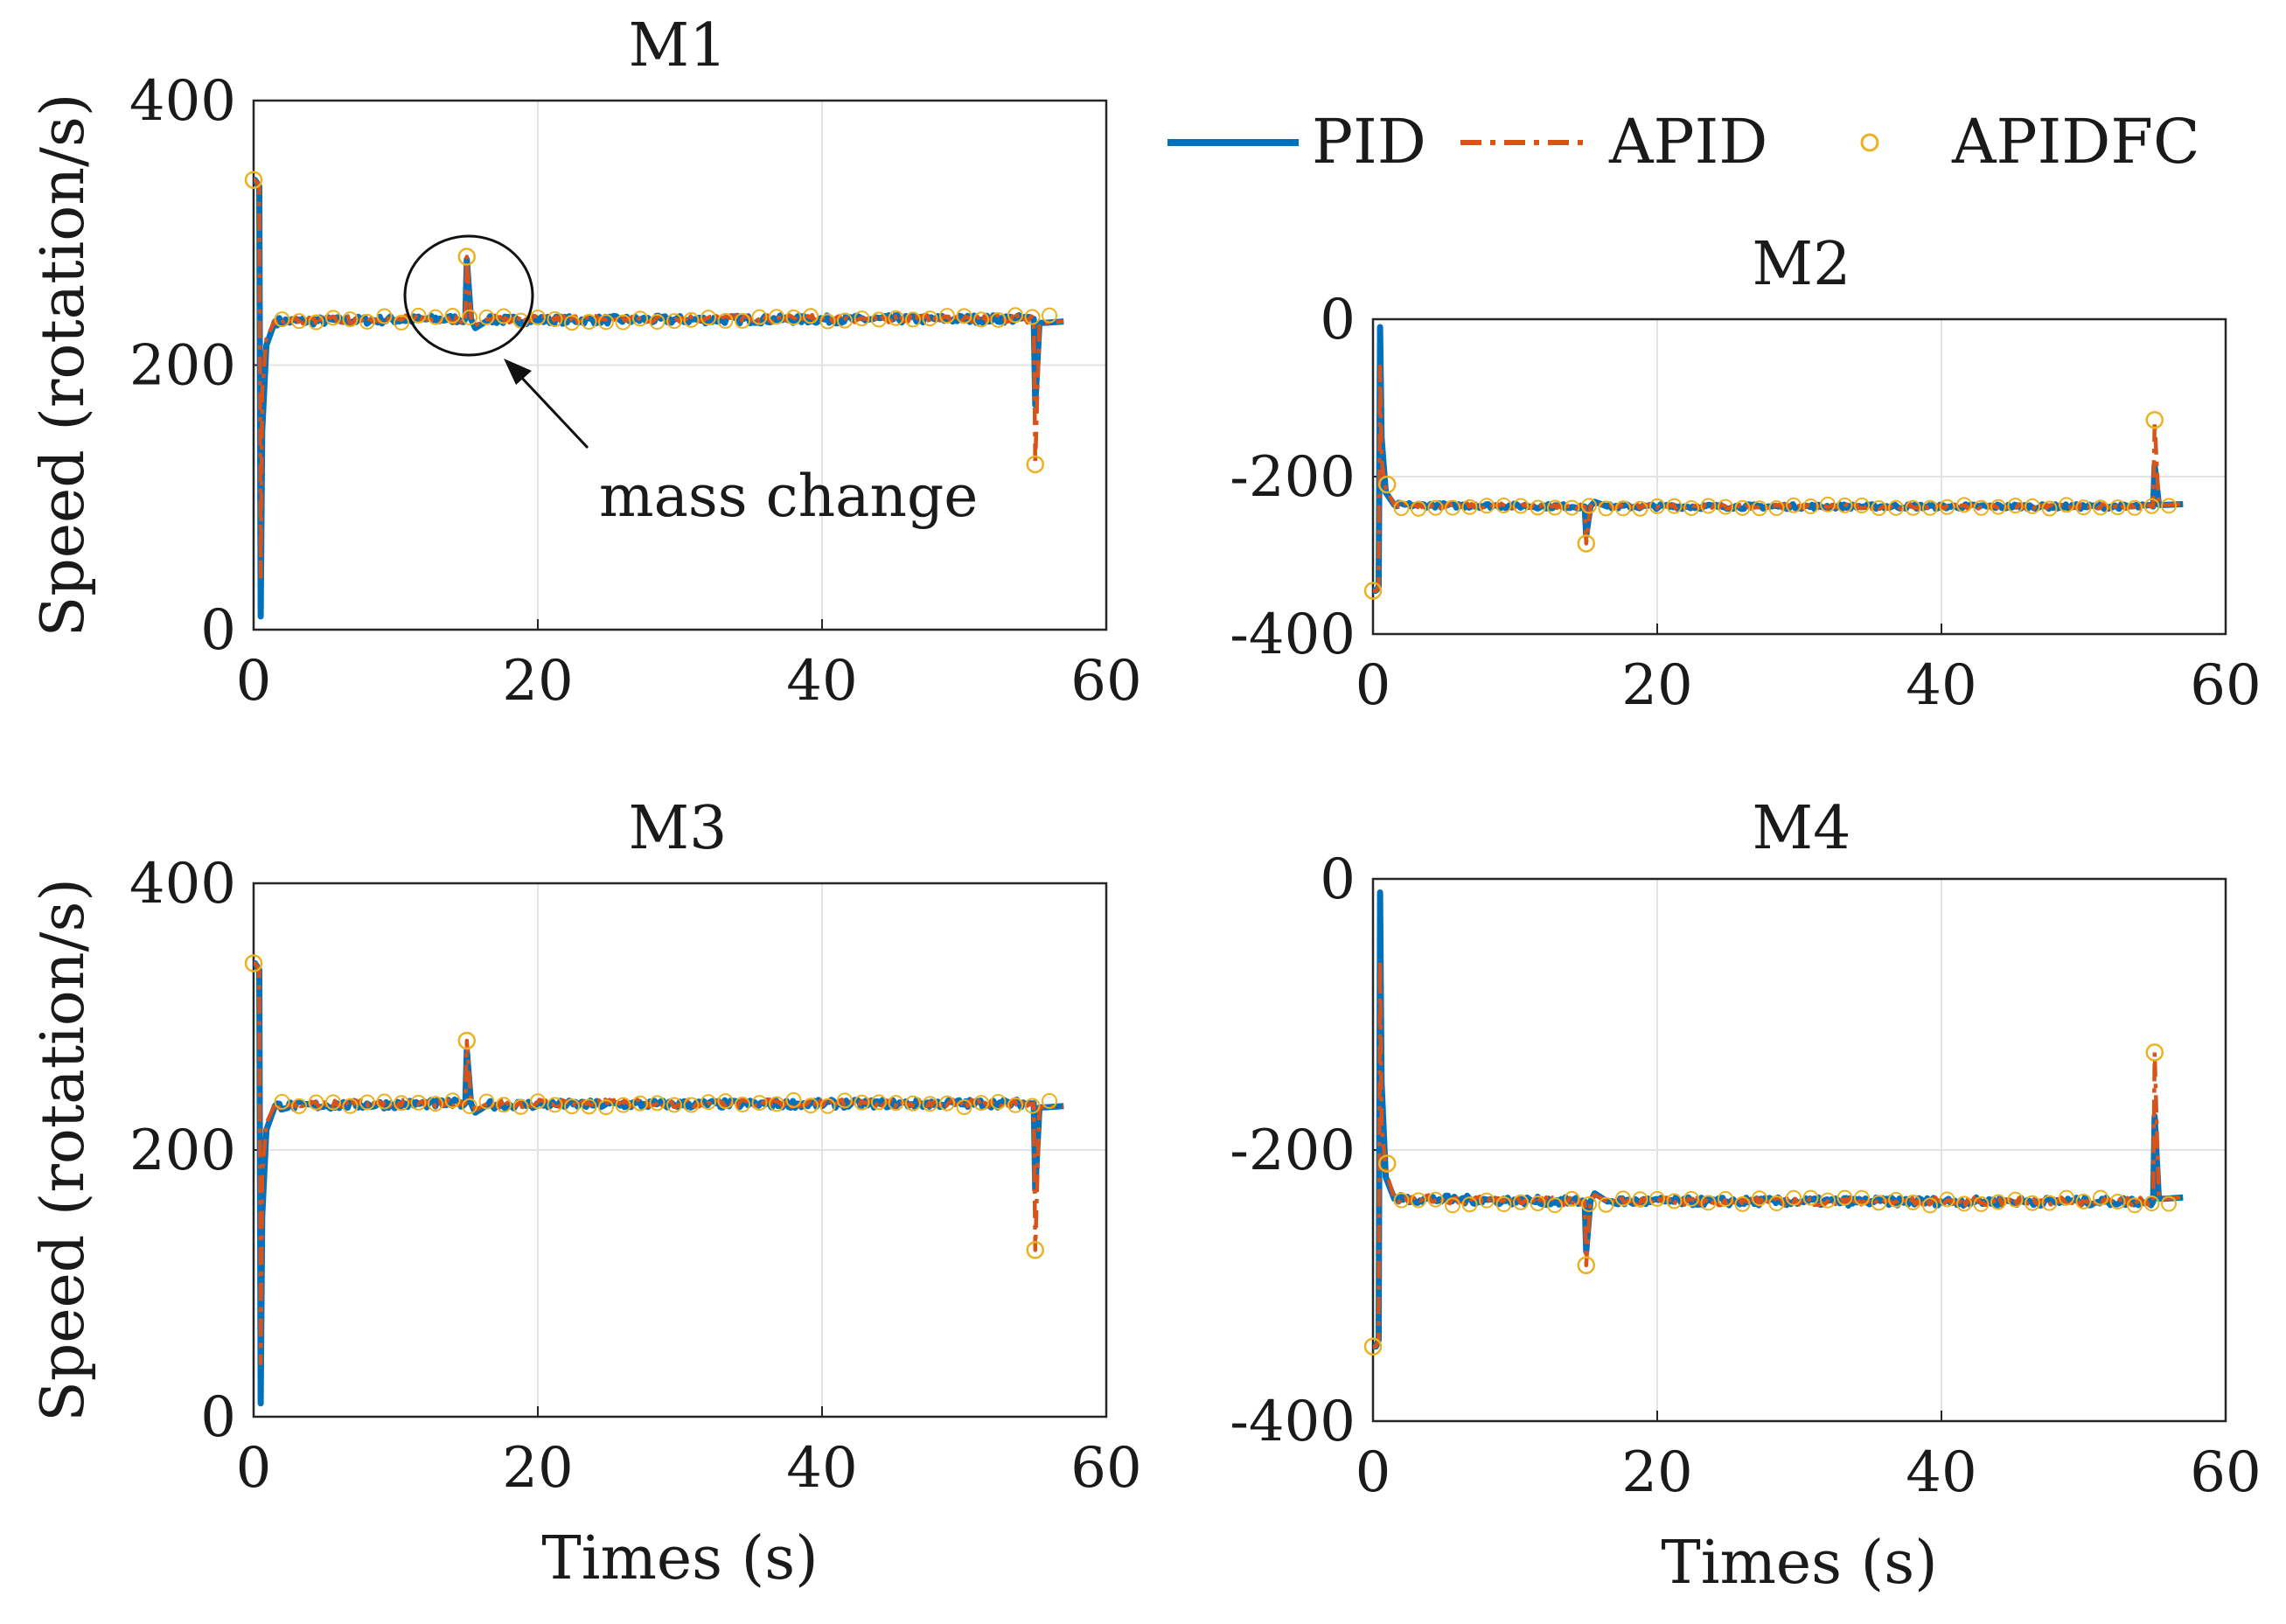  I want to click on legend-apidfc-label: APIDFC, so click(2075, 142).